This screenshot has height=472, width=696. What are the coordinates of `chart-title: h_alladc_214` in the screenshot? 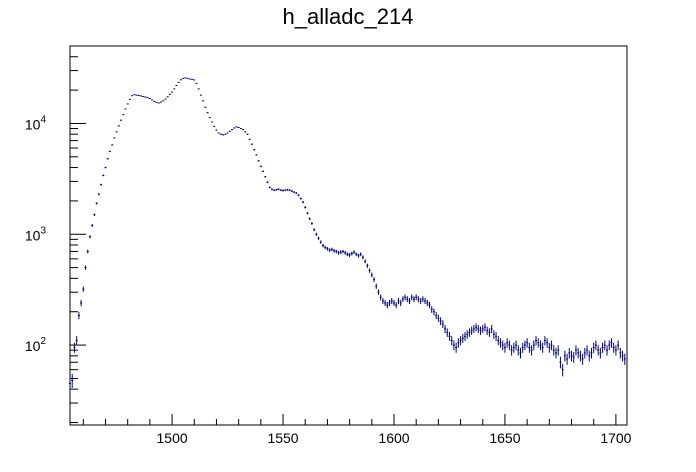 It's located at (348, 16).